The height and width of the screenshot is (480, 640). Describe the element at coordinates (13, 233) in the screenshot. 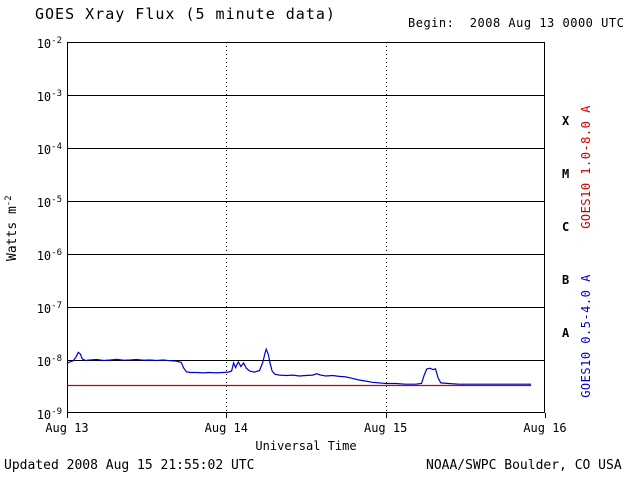

I see `y-axis-label-text: Watts m` at that location.